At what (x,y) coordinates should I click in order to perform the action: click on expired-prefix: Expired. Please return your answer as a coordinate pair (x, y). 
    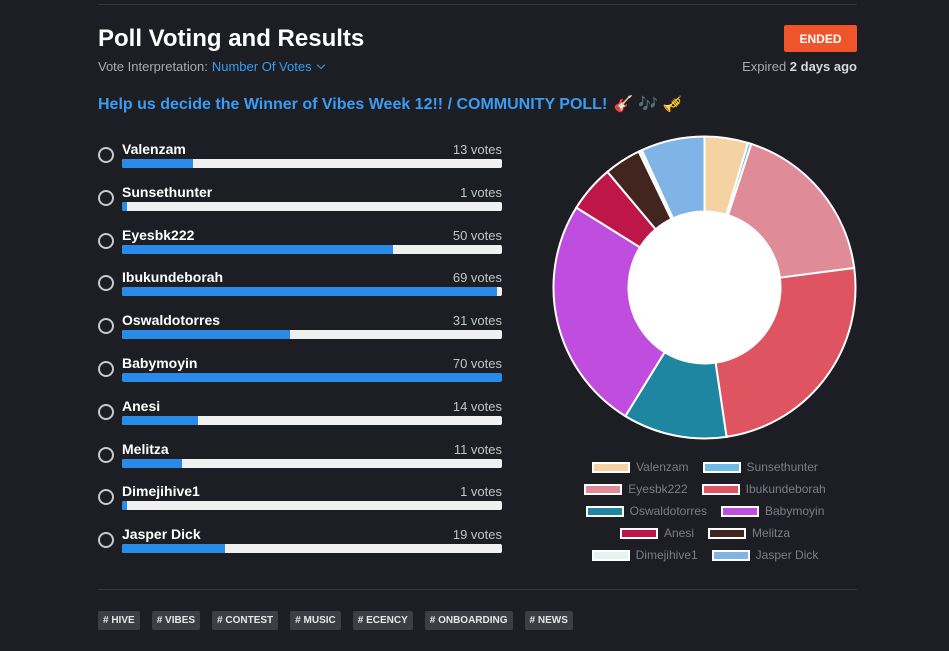
    Looking at the image, I should click on (764, 66).